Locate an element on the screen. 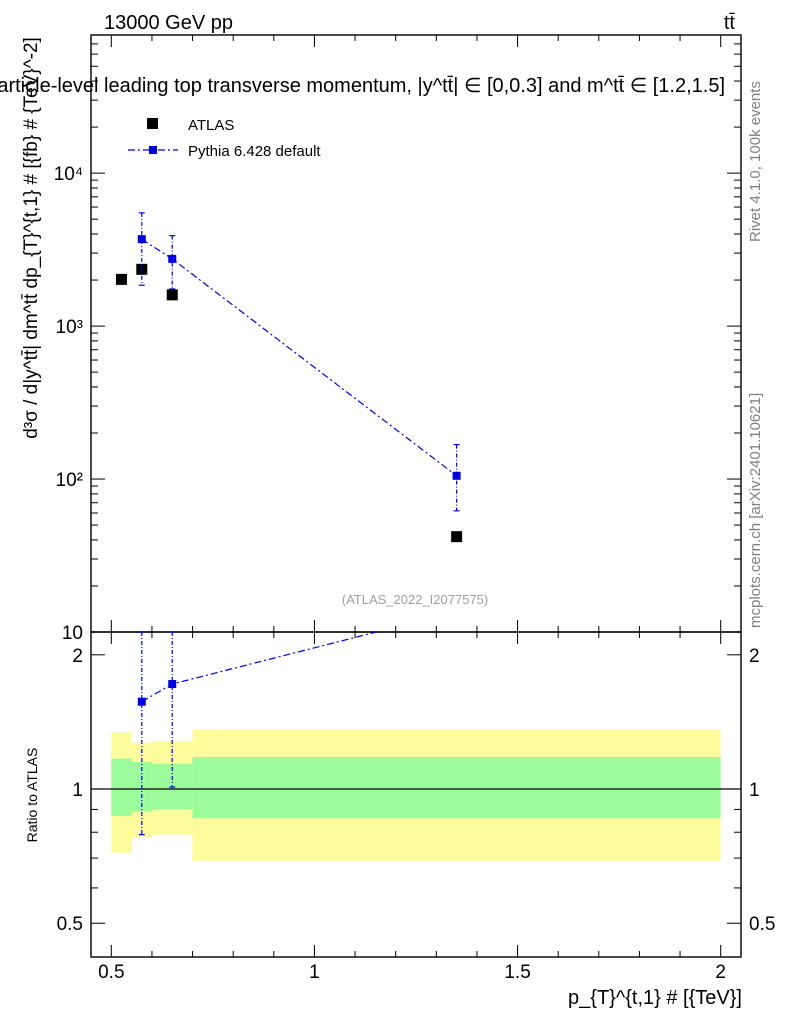 This screenshot has width=786, height=1024. main-y-tick-label: 10³ is located at coordinates (69, 327).